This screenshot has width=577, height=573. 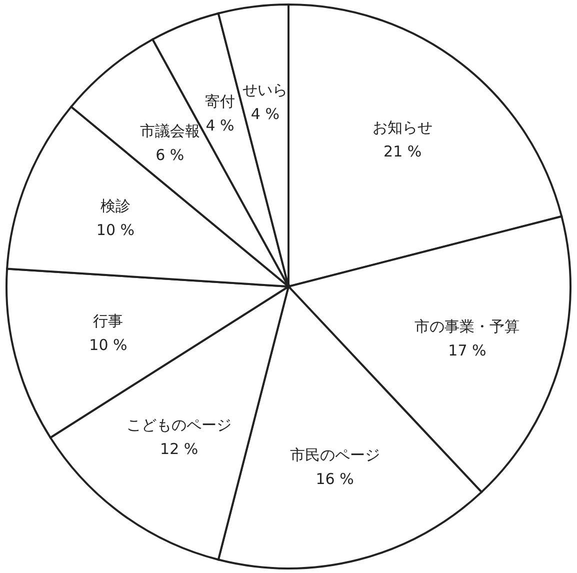 What do you see at coordinates (219, 101) in the screenshot?
I see `slice-label: 寄付` at bounding box center [219, 101].